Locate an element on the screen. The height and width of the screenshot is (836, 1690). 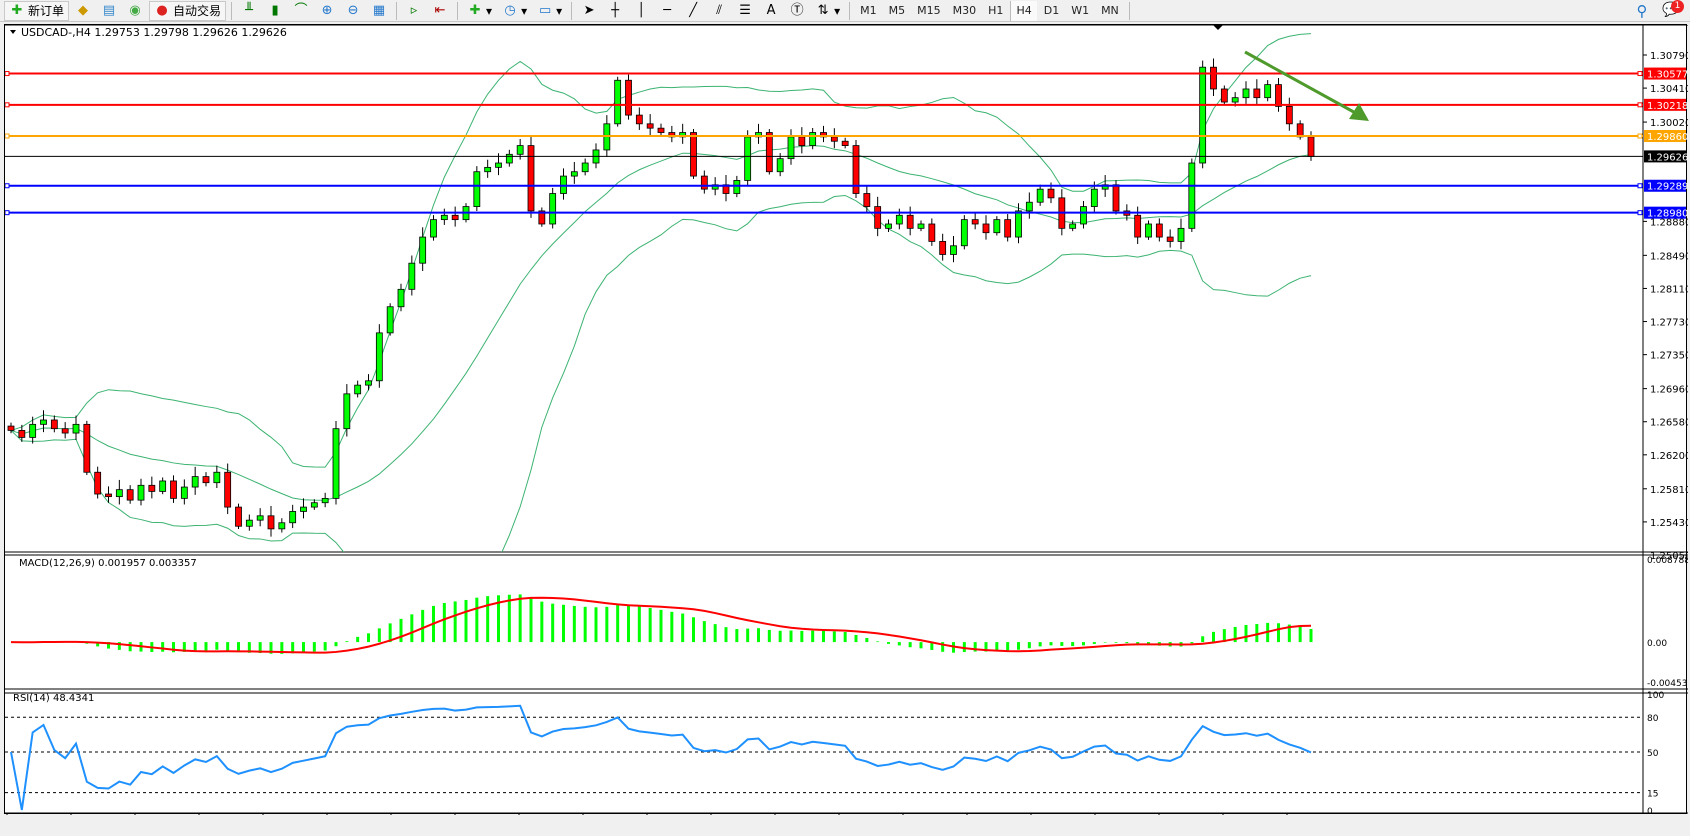
zoom-in-button: ⊕ is located at coordinates (327, 11).